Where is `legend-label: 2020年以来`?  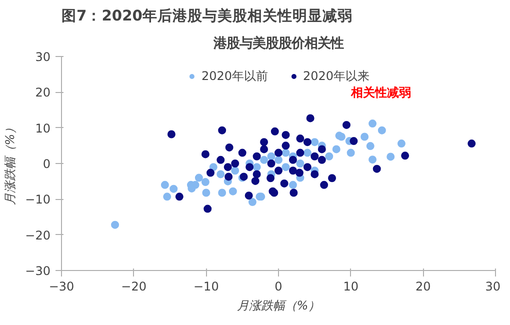
legend-label: 2020年以来 is located at coordinates (336, 76).